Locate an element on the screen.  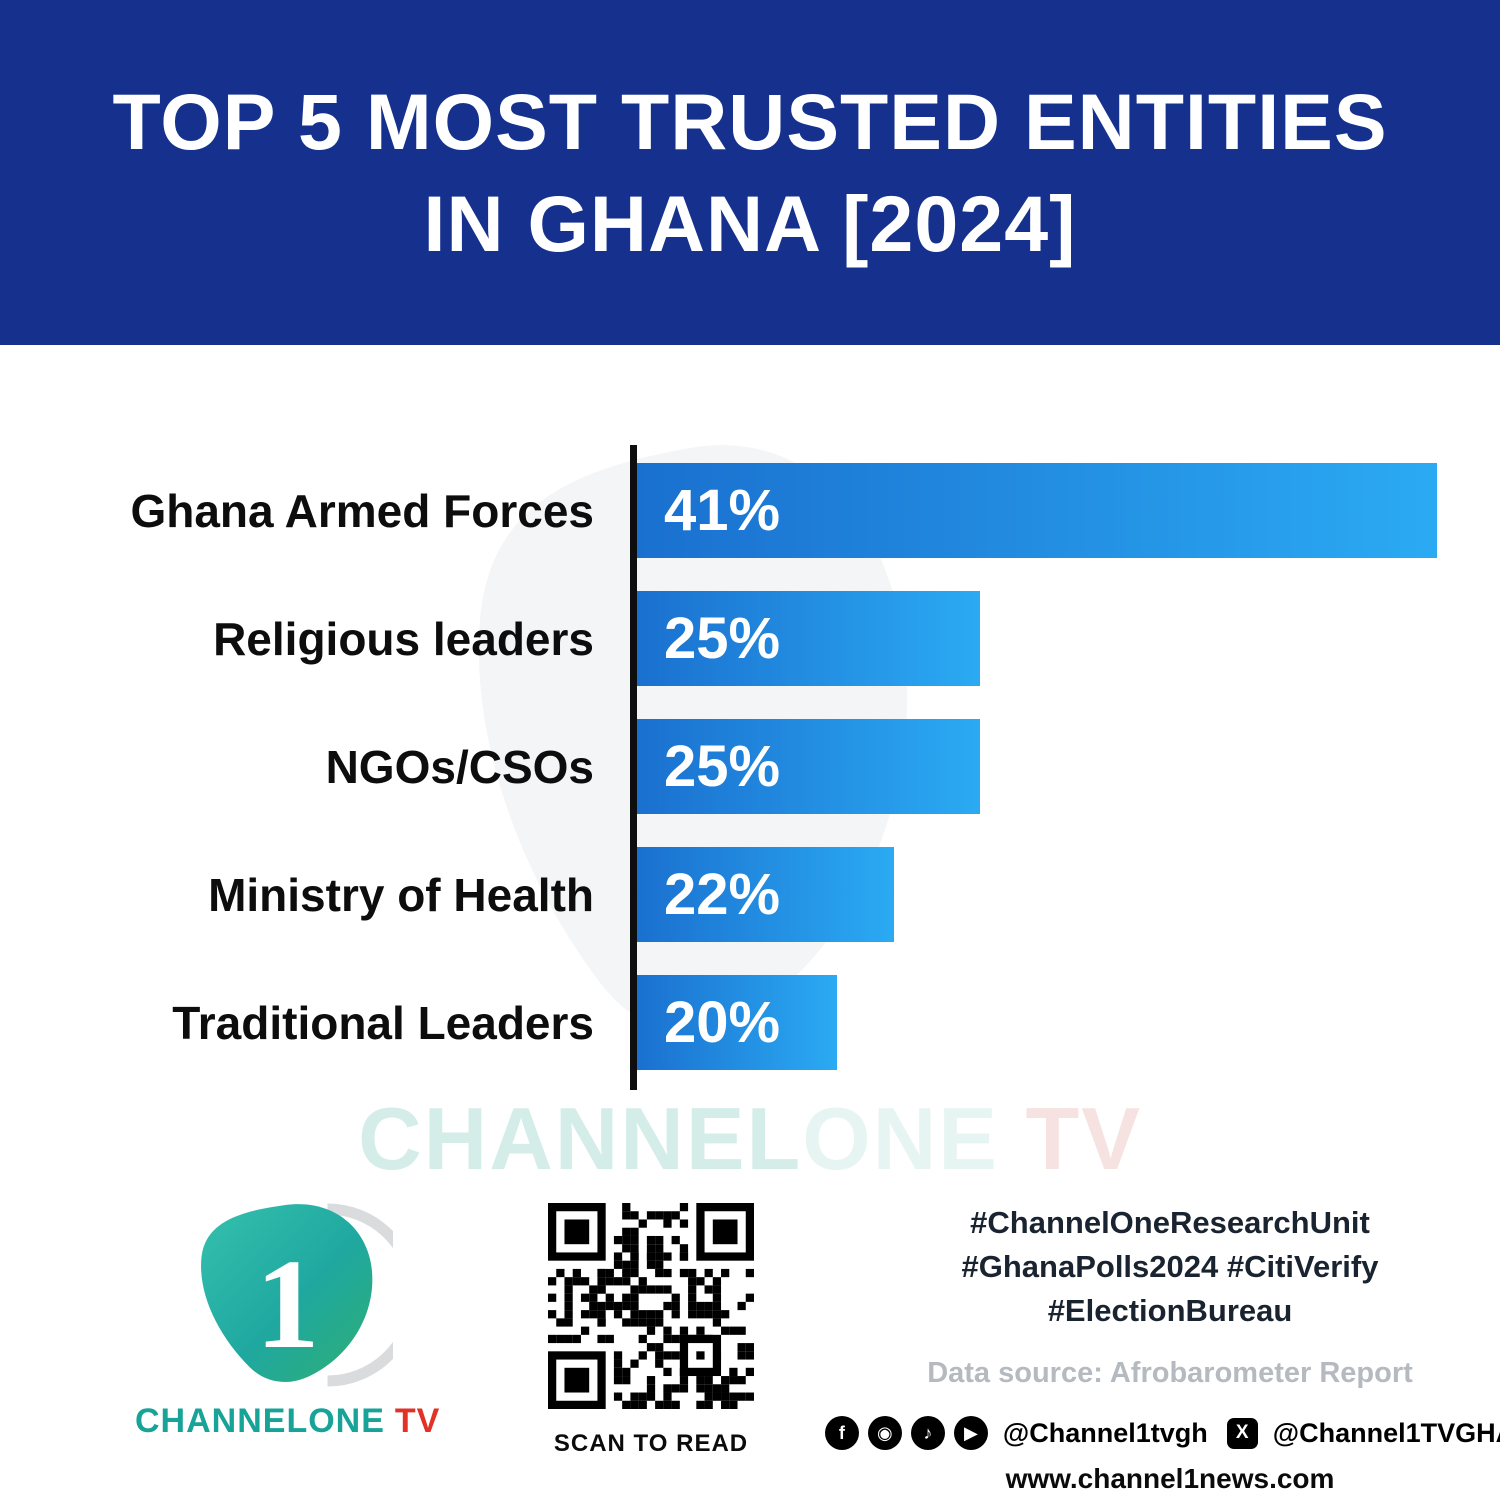
channelone-logo: 1 CHANNELONE TV is located at coordinates (287, 1318).